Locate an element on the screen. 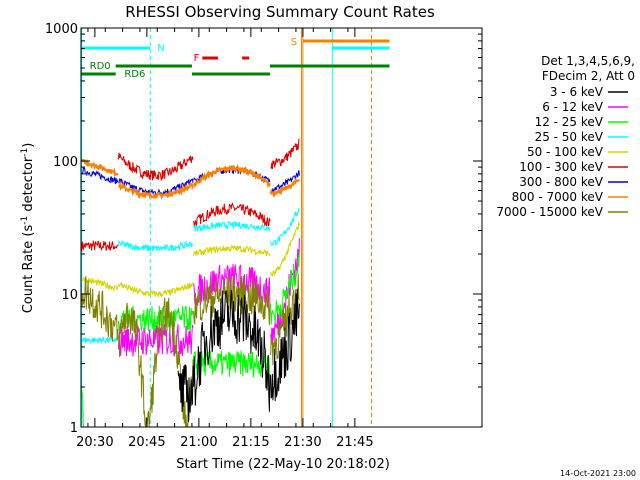 This screenshot has width=640, height=480. legend-entry-label: 50 - 100 keV is located at coordinates (565, 152).